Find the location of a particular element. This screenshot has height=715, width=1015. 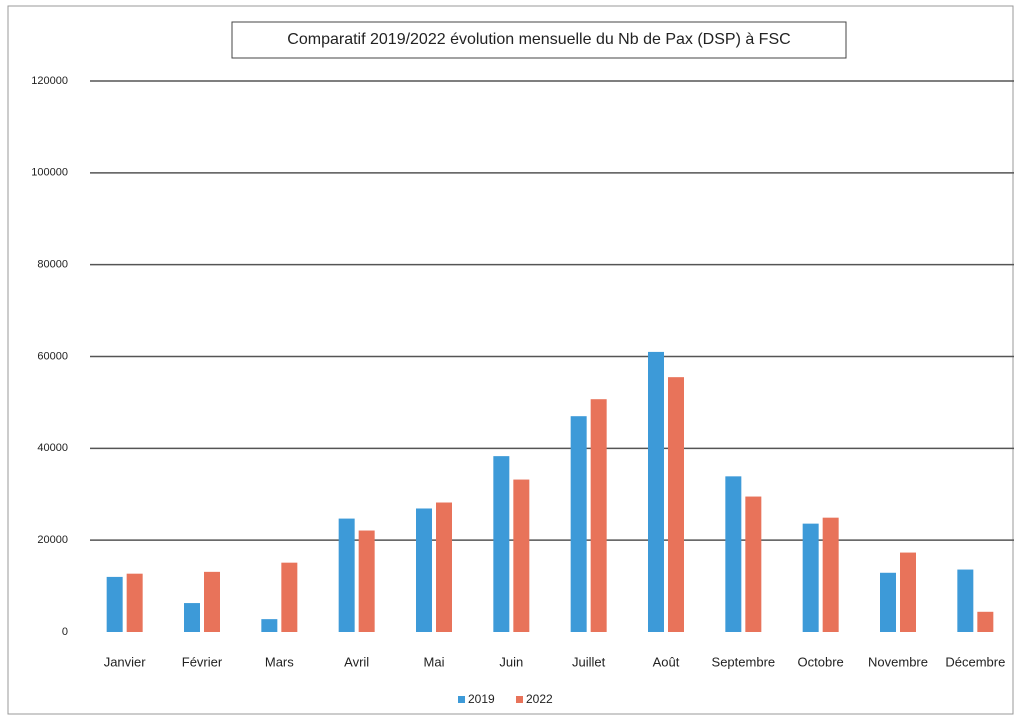

x-tick-label: Mai is located at coordinates (434, 661).